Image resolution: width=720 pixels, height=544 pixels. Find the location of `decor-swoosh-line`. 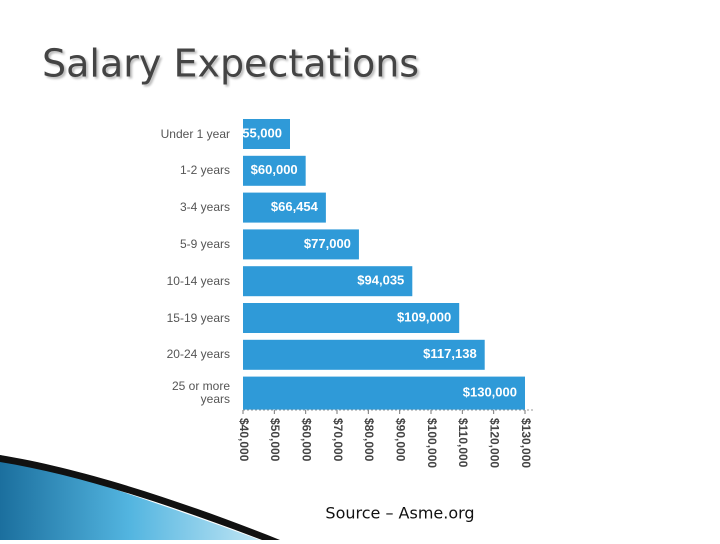

decor-swoosh-line is located at coordinates (140, 497).